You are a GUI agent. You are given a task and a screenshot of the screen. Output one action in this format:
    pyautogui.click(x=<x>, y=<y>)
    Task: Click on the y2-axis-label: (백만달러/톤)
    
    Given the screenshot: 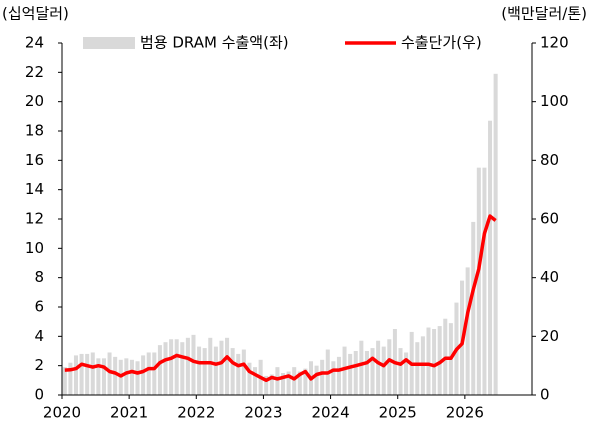 What is the action you would take?
    pyautogui.click(x=544, y=14)
    